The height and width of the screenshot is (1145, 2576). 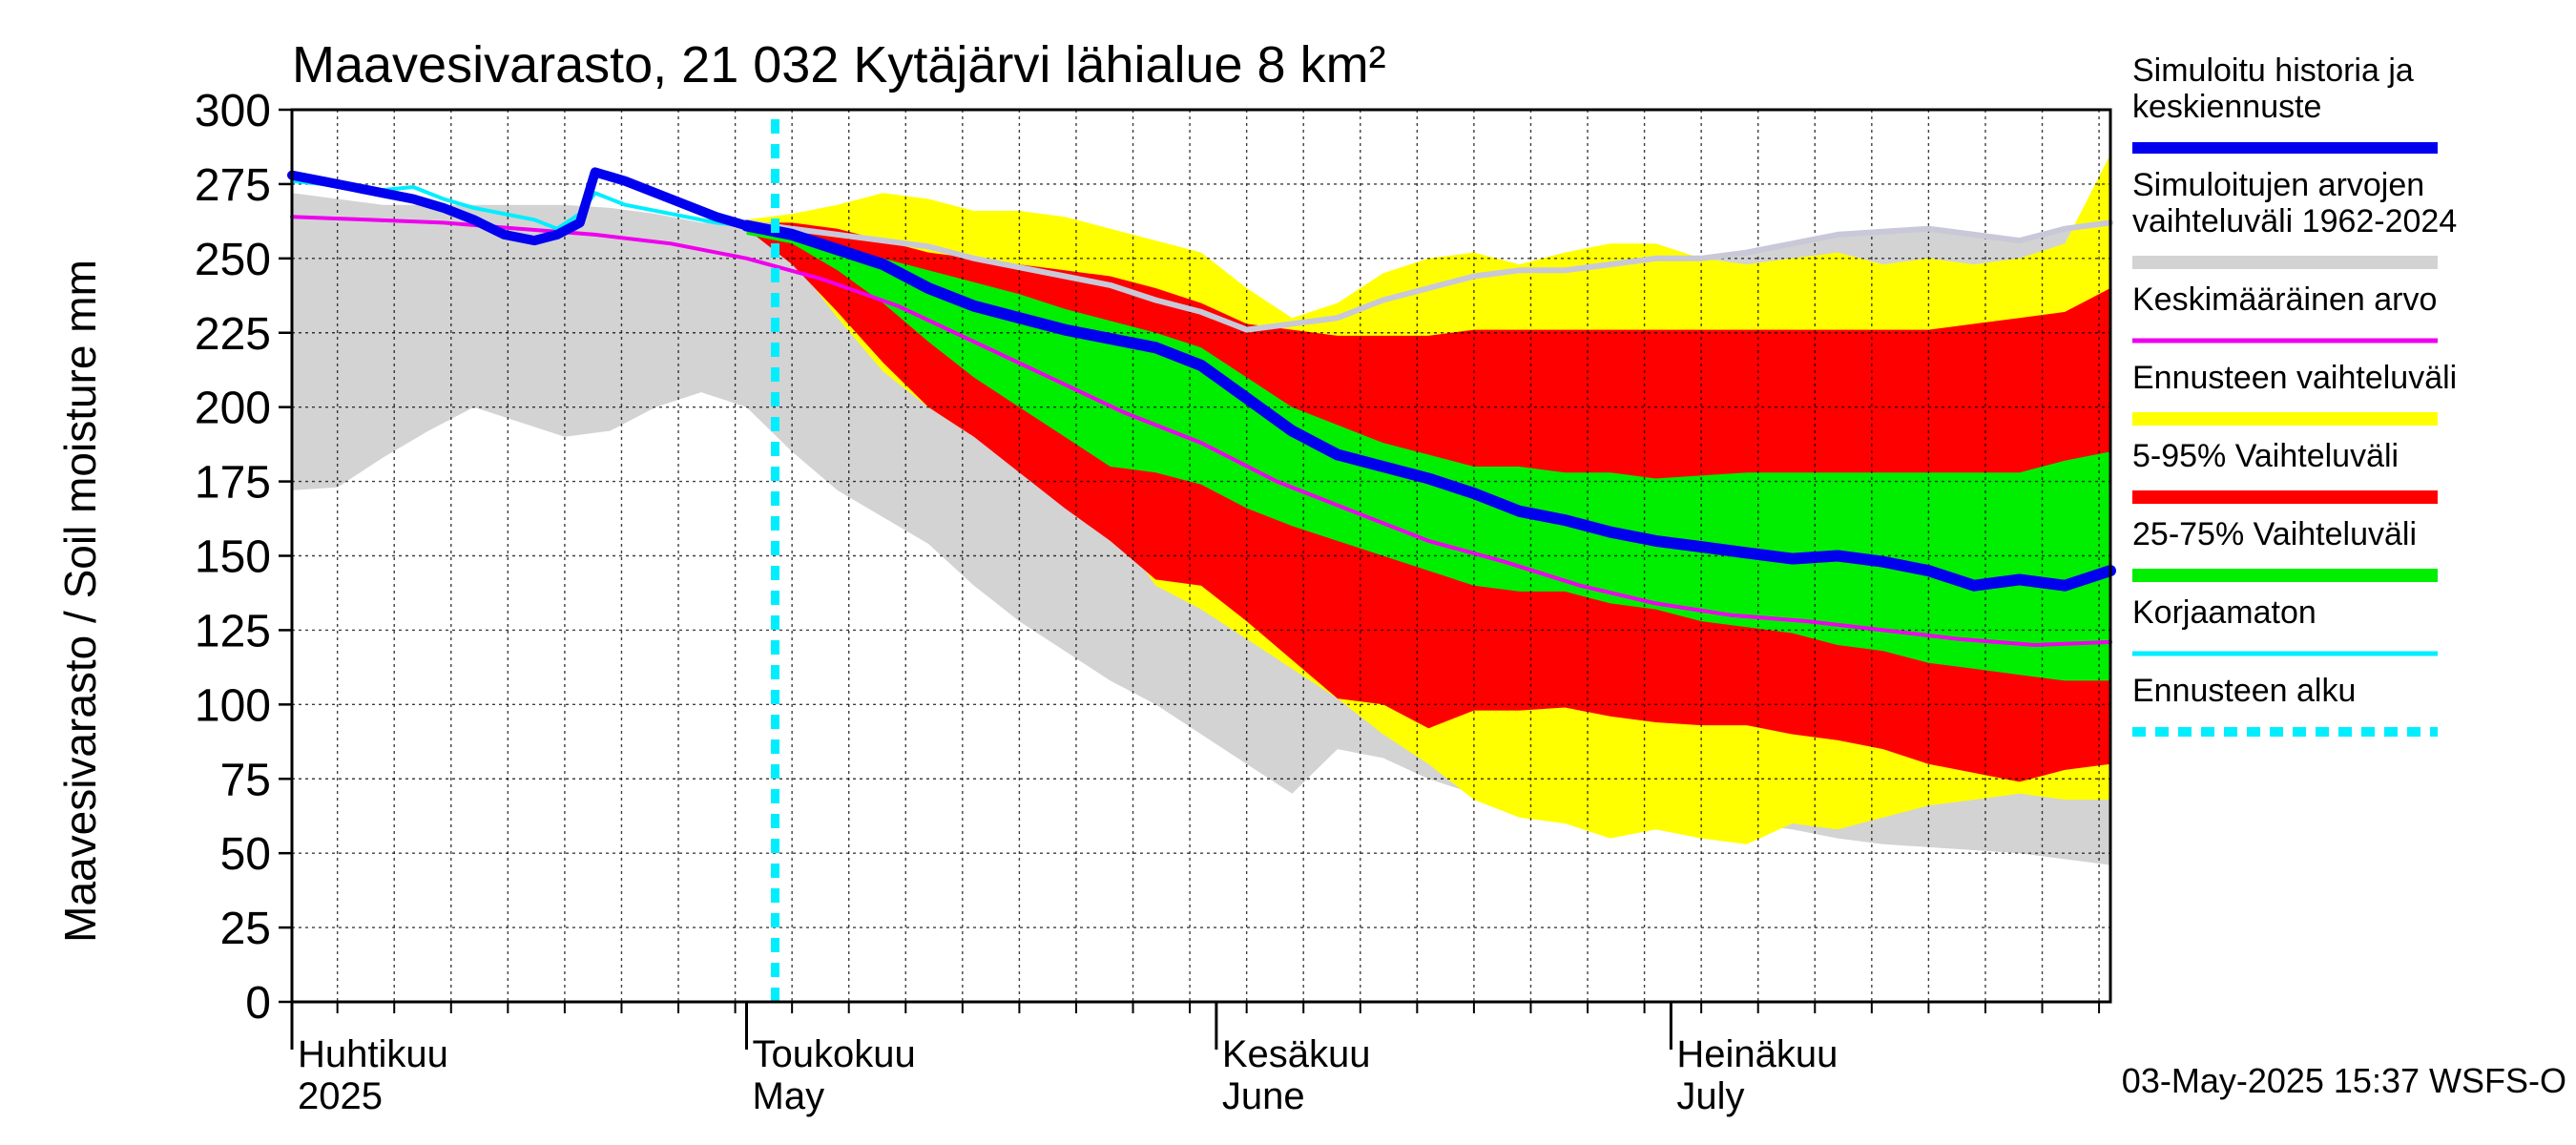 What do you see at coordinates (233, 260) in the screenshot?
I see `y-tick-label: 250` at bounding box center [233, 260].